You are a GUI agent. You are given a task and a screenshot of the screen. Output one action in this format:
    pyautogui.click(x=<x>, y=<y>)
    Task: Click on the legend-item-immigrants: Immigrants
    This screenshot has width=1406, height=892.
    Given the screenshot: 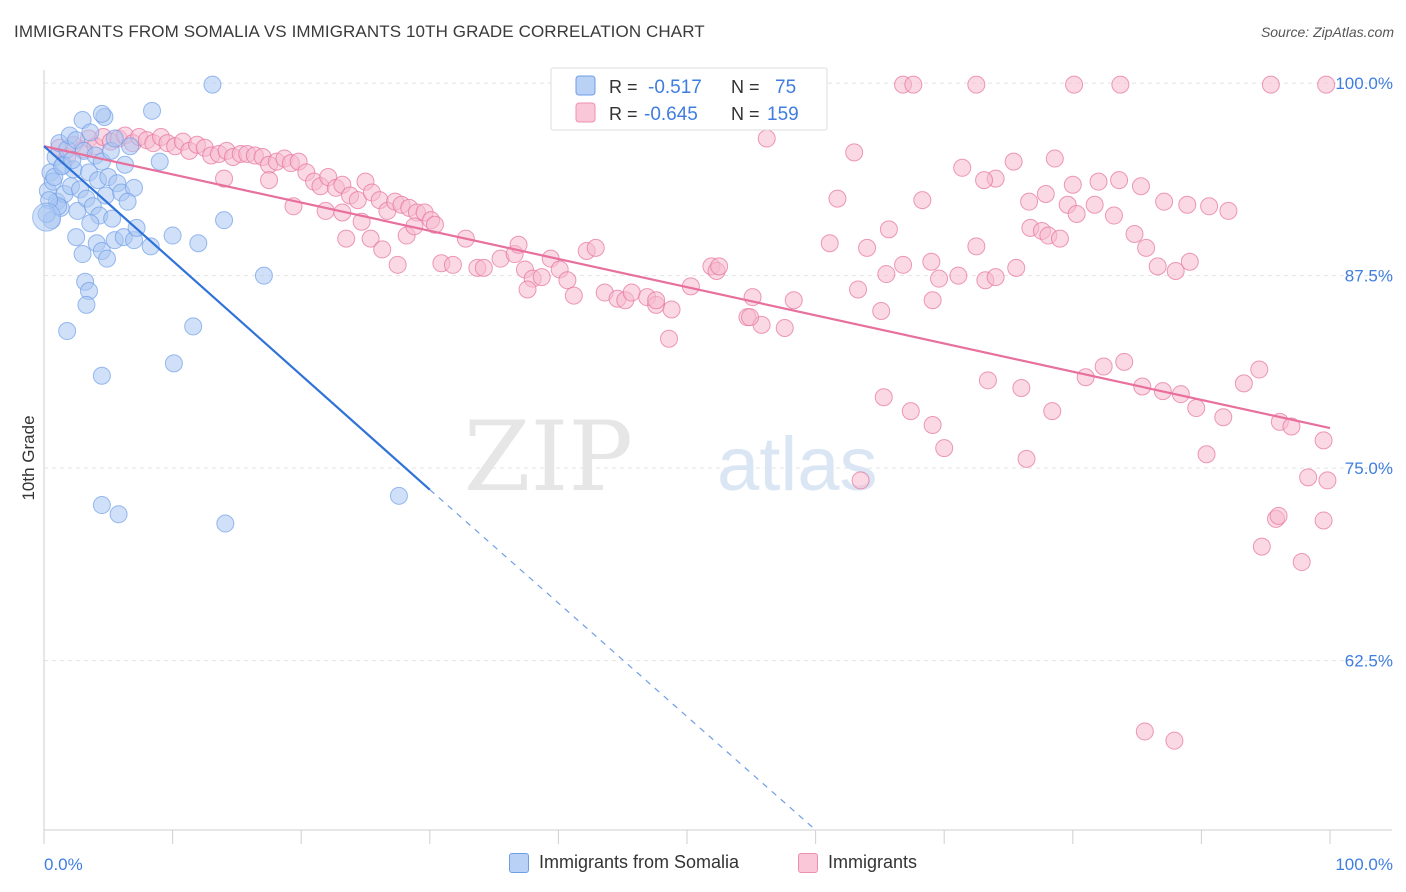 What is the action you would take?
    pyautogui.click(x=857, y=862)
    